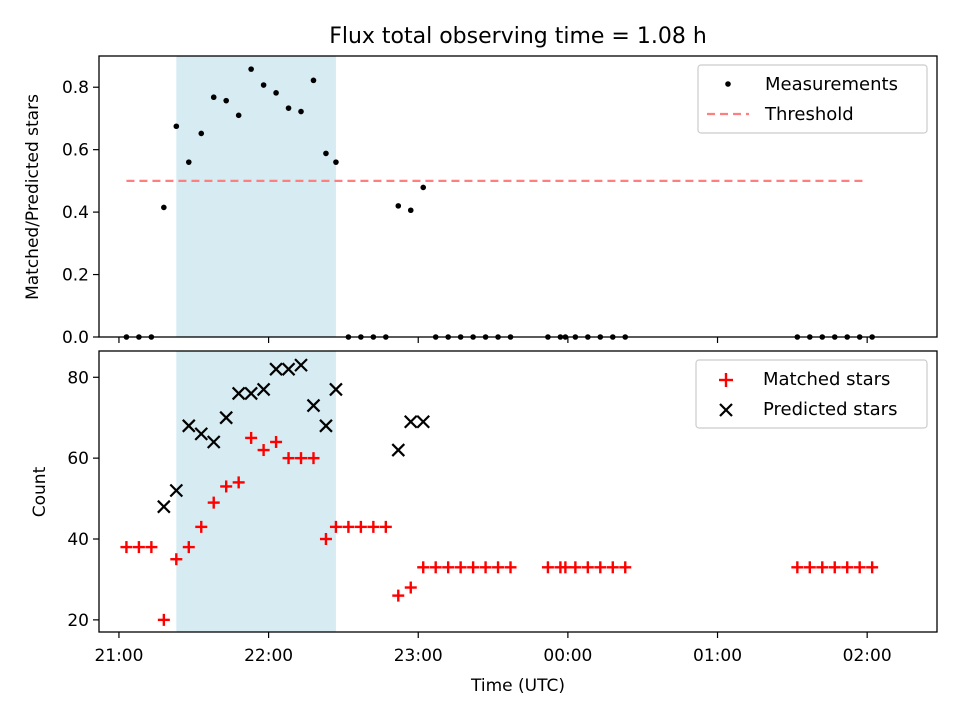  I want to click on bottom-highlight-span, so click(256, 491).